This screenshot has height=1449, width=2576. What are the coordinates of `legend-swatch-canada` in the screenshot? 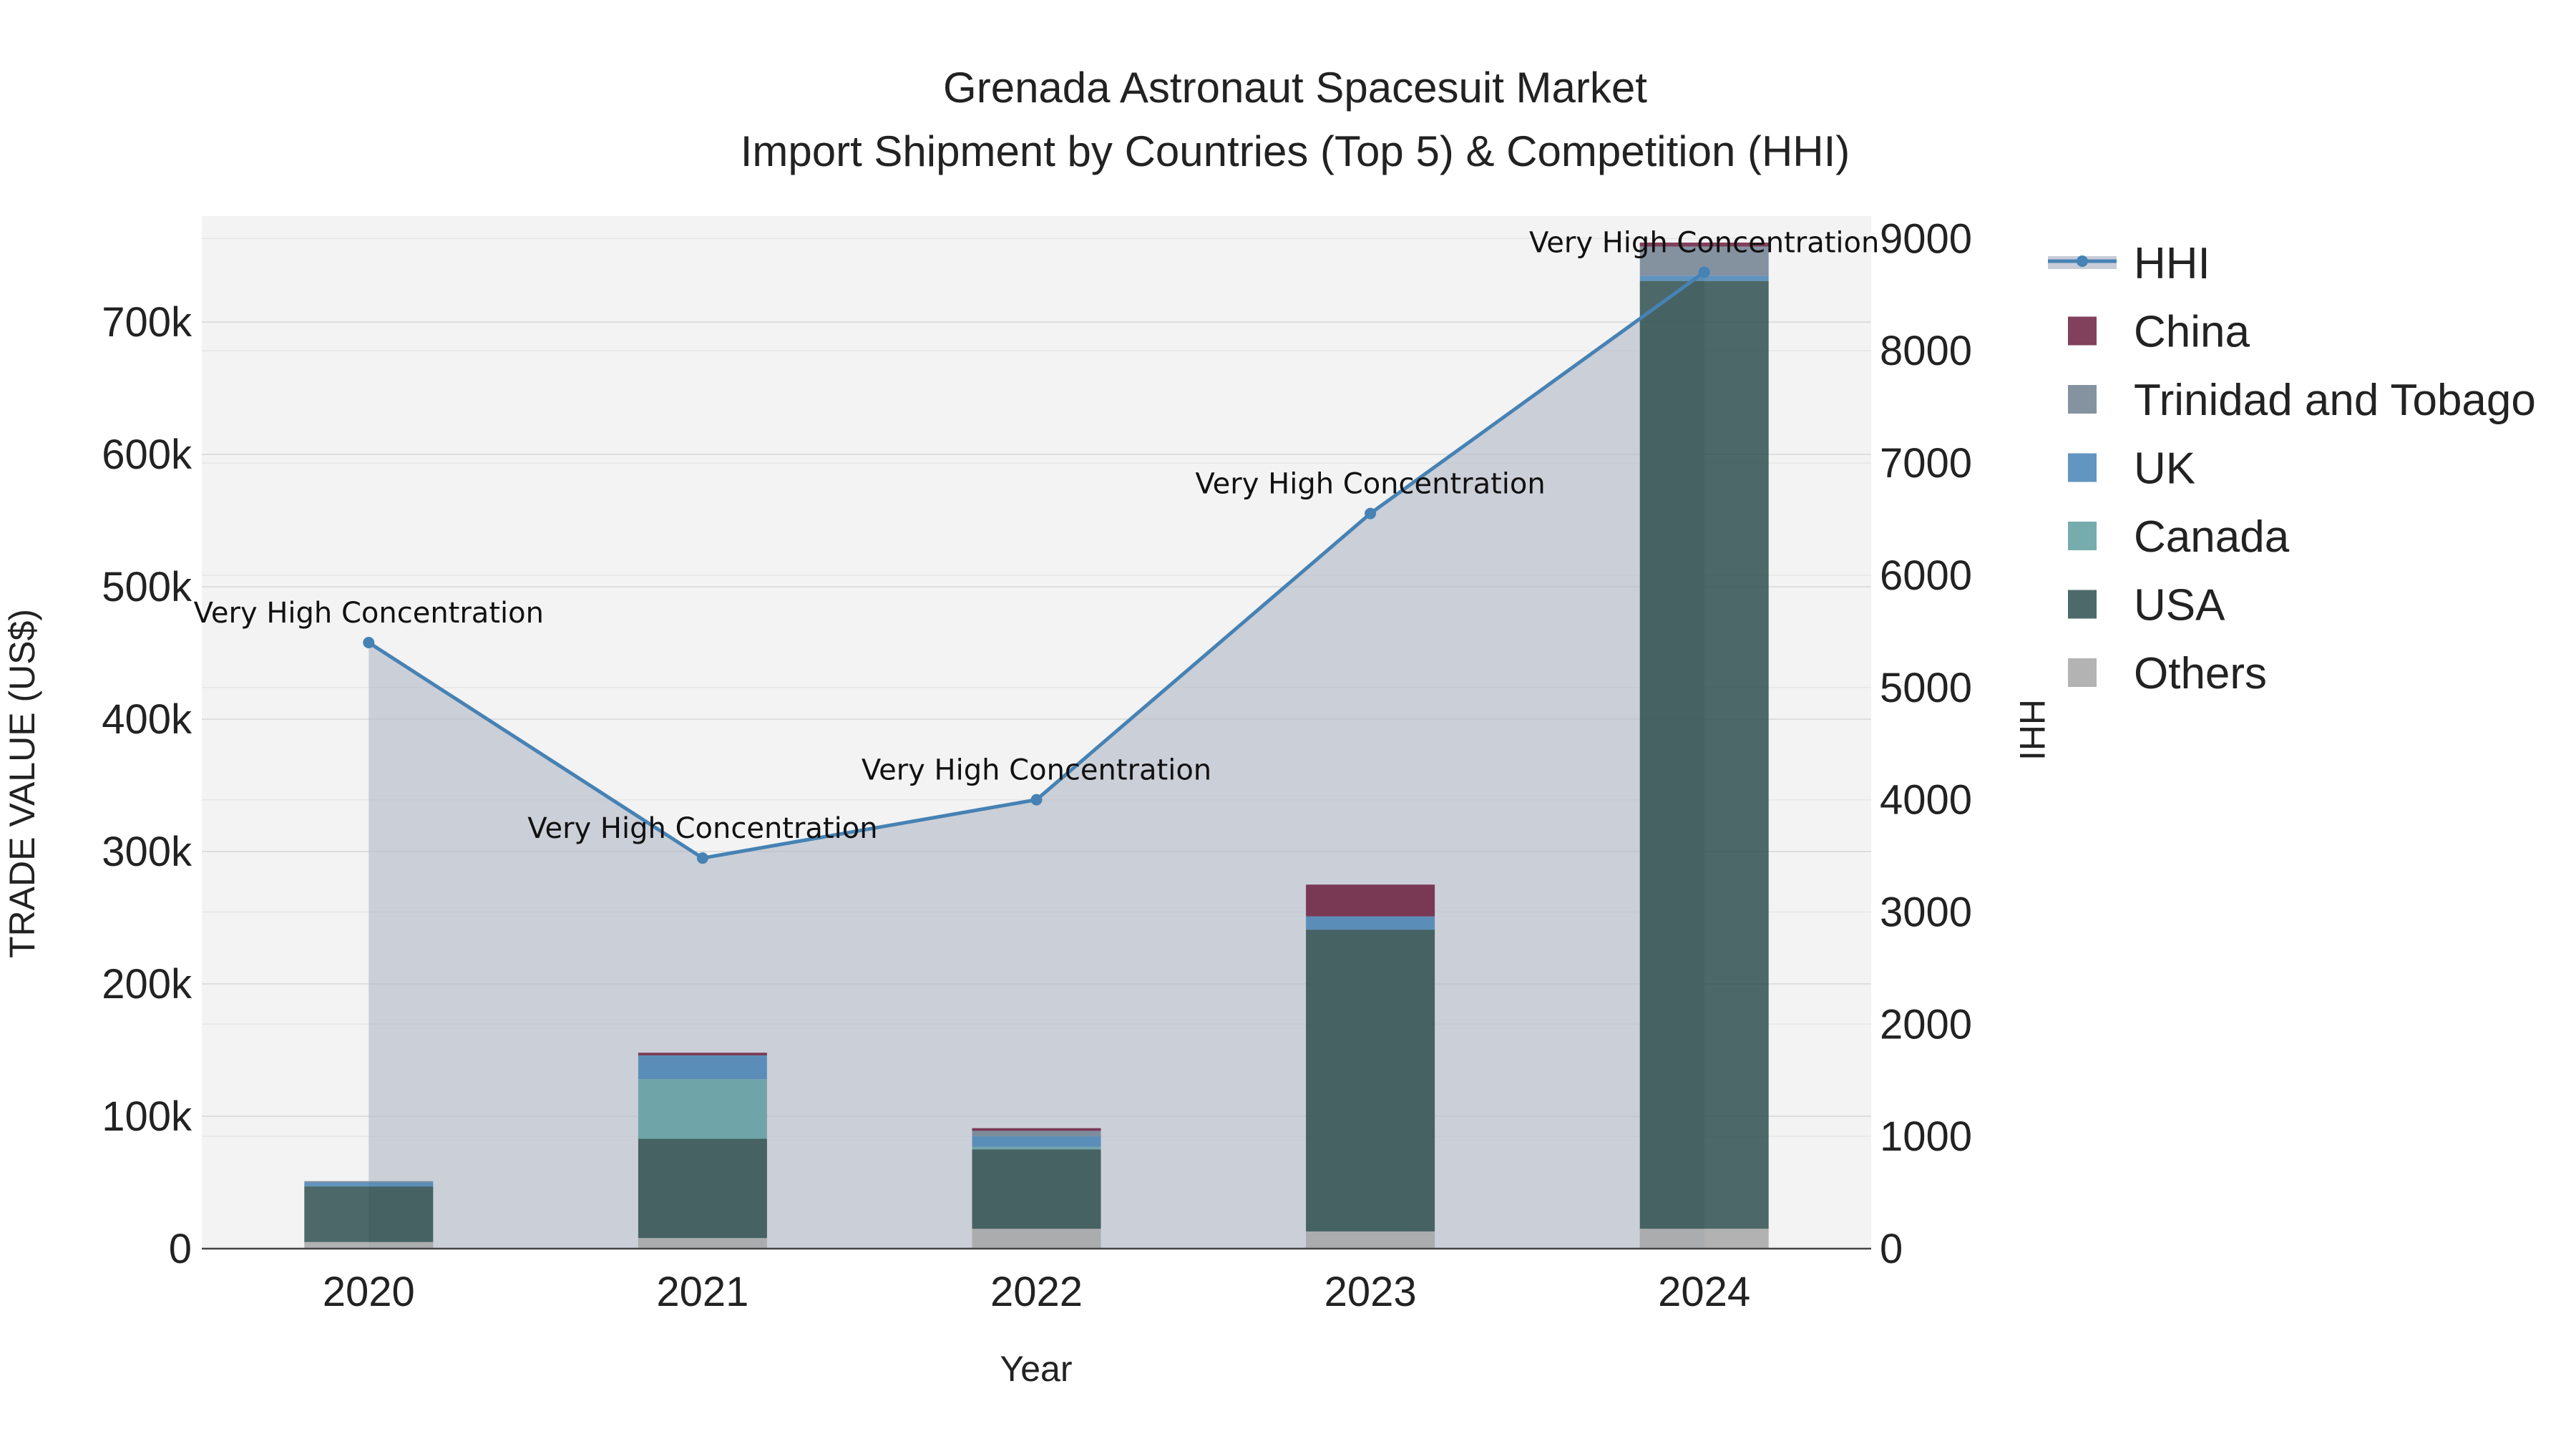 It's located at (2082, 536).